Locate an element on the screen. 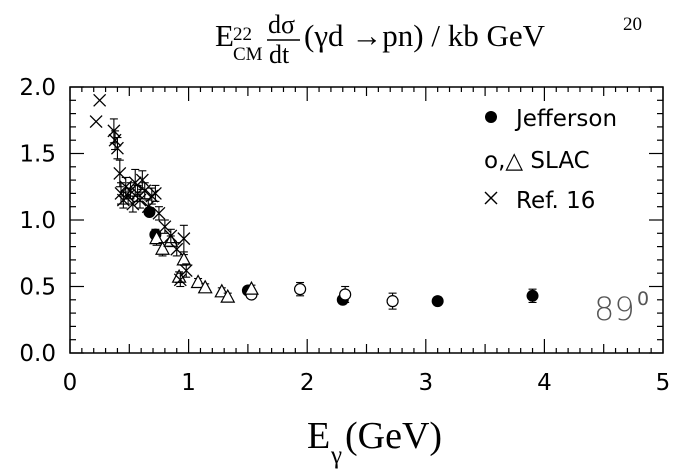 The width and height of the screenshot is (682, 474). x-tick-label: 1 is located at coordinates (188, 383).